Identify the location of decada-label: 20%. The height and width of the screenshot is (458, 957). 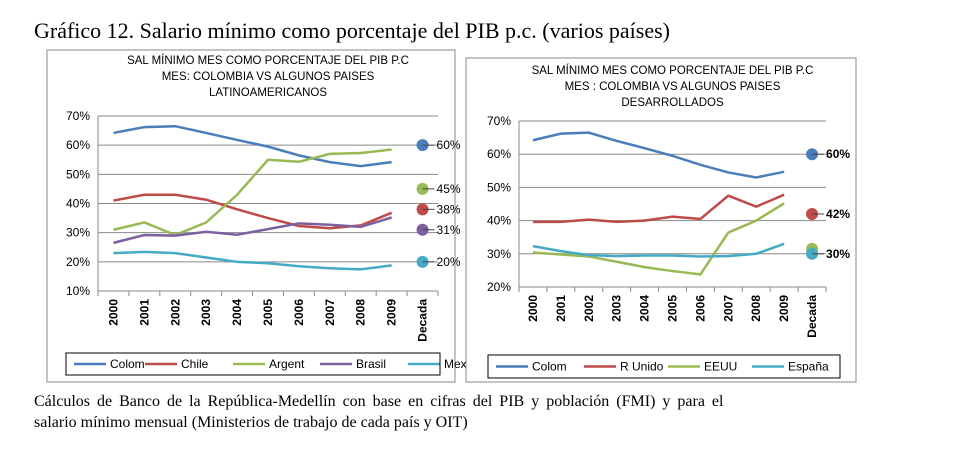
(449, 262).